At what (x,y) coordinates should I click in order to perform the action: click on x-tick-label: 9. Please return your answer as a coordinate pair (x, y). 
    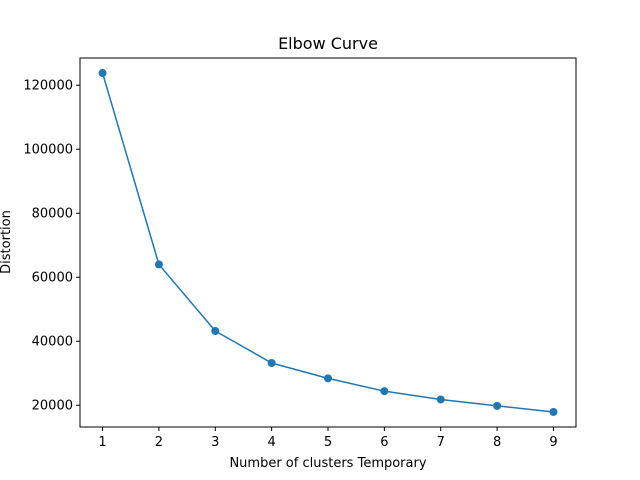
    Looking at the image, I should click on (553, 442).